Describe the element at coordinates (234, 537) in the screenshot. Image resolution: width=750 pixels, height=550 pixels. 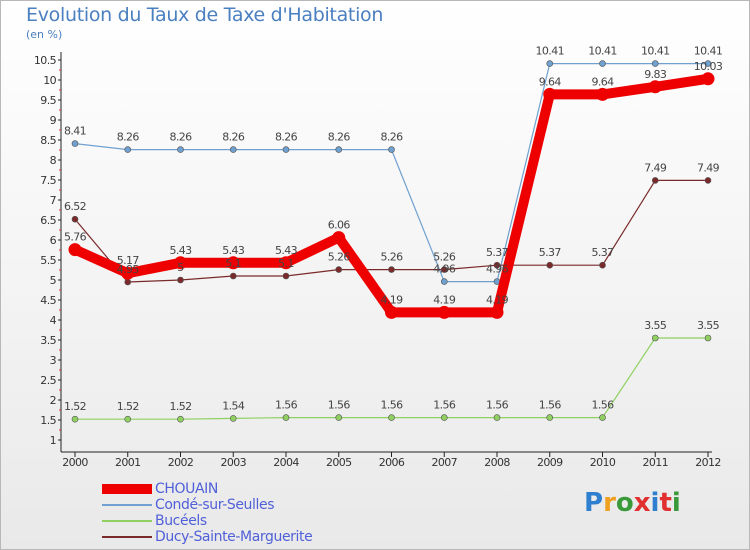
I see `legend-label-ducy-sainte-marguerite: Ducy-Sainte-Marguerite` at that location.